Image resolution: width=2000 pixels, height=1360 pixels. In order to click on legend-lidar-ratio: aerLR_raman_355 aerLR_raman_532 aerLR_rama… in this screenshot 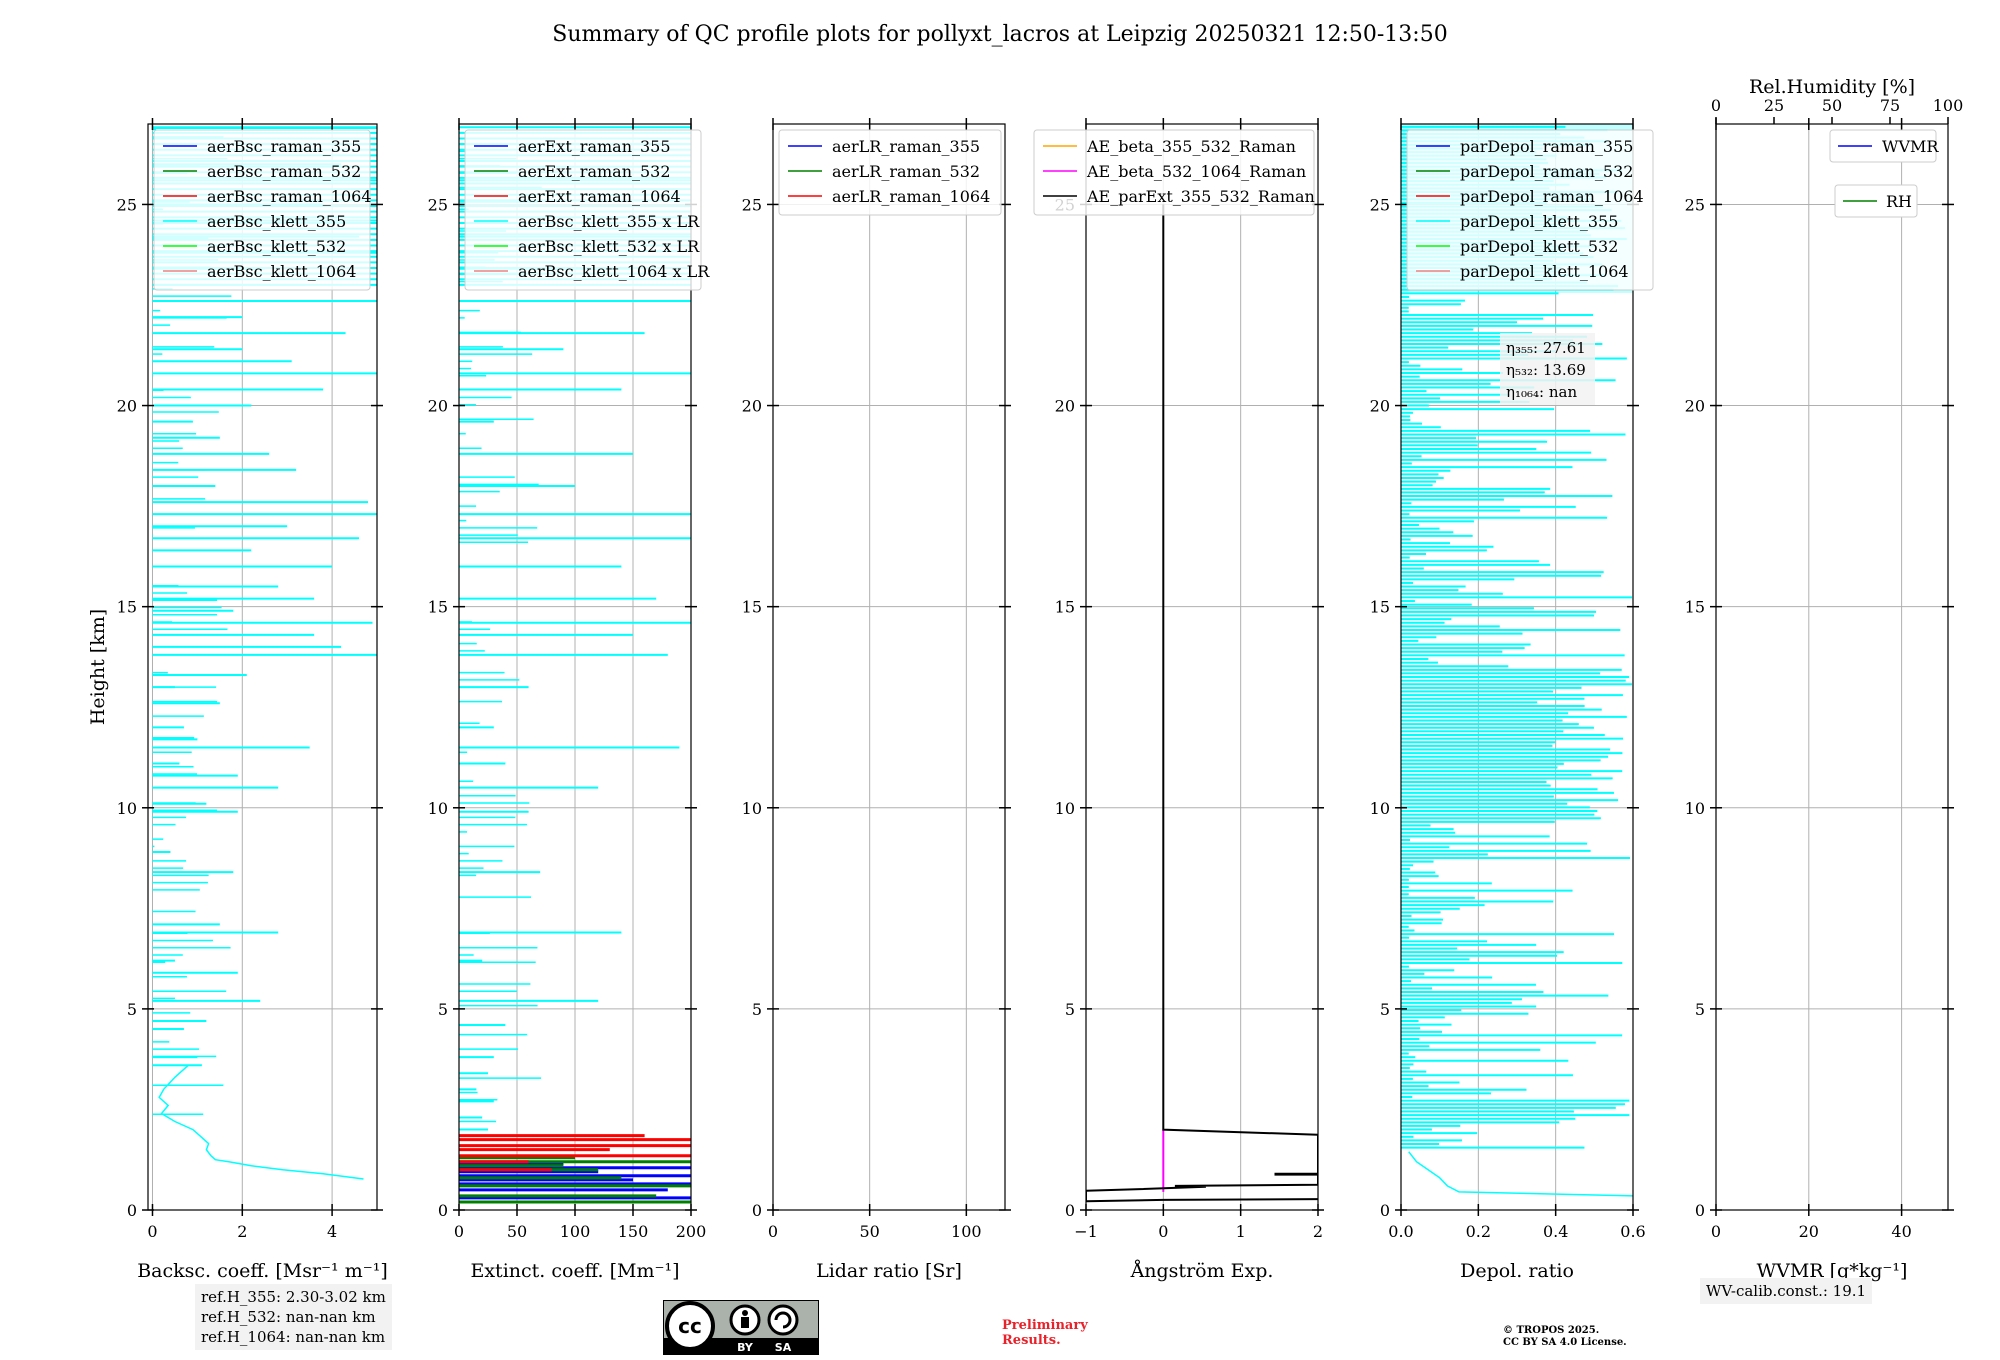, I will do `click(890, 172)`.